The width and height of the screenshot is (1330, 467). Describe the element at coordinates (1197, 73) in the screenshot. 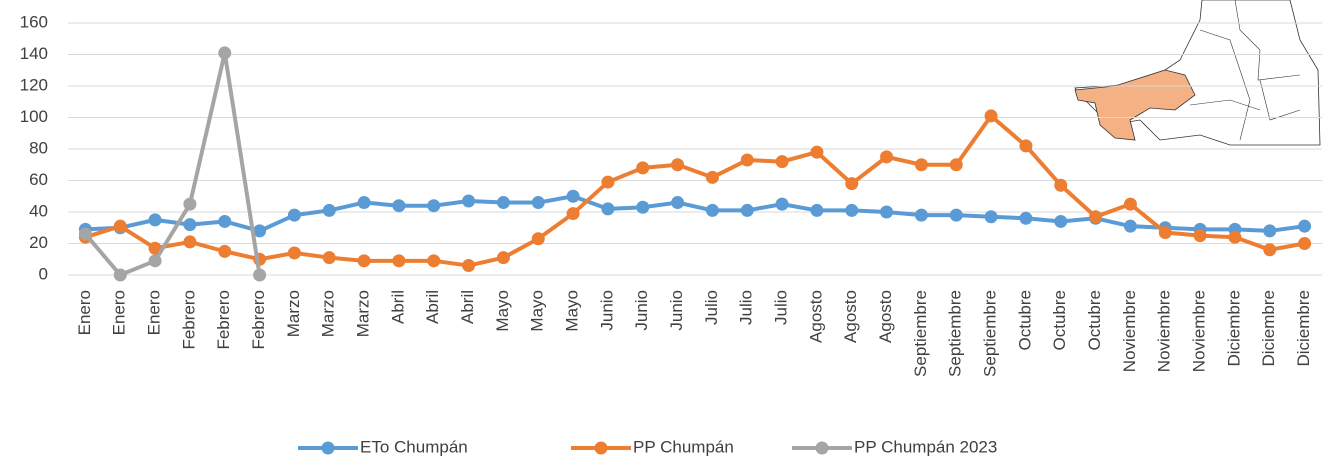

I see `map-inset` at that location.